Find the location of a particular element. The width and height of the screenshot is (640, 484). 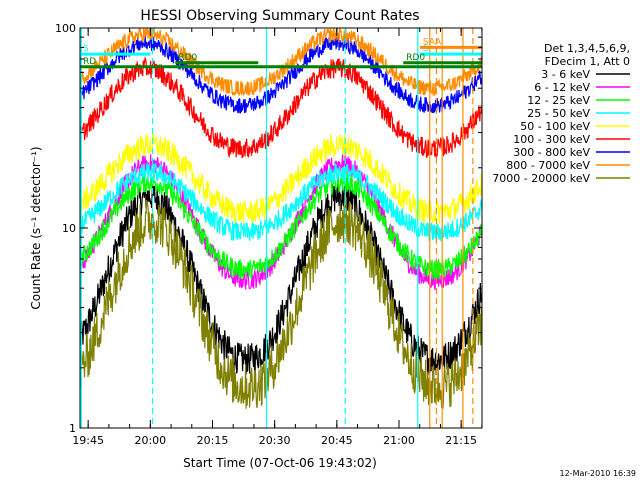

footer-timestamp: 12-Mar-2010 16:39 is located at coordinates (598, 473).